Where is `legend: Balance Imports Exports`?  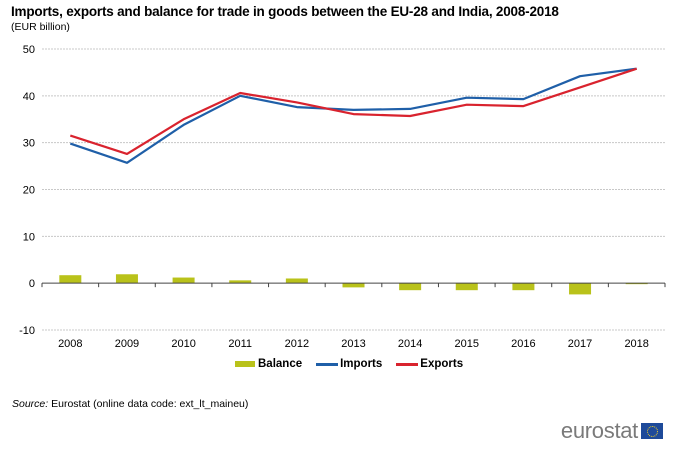
legend: Balance Imports Exports is located at coordinates (356, 364).